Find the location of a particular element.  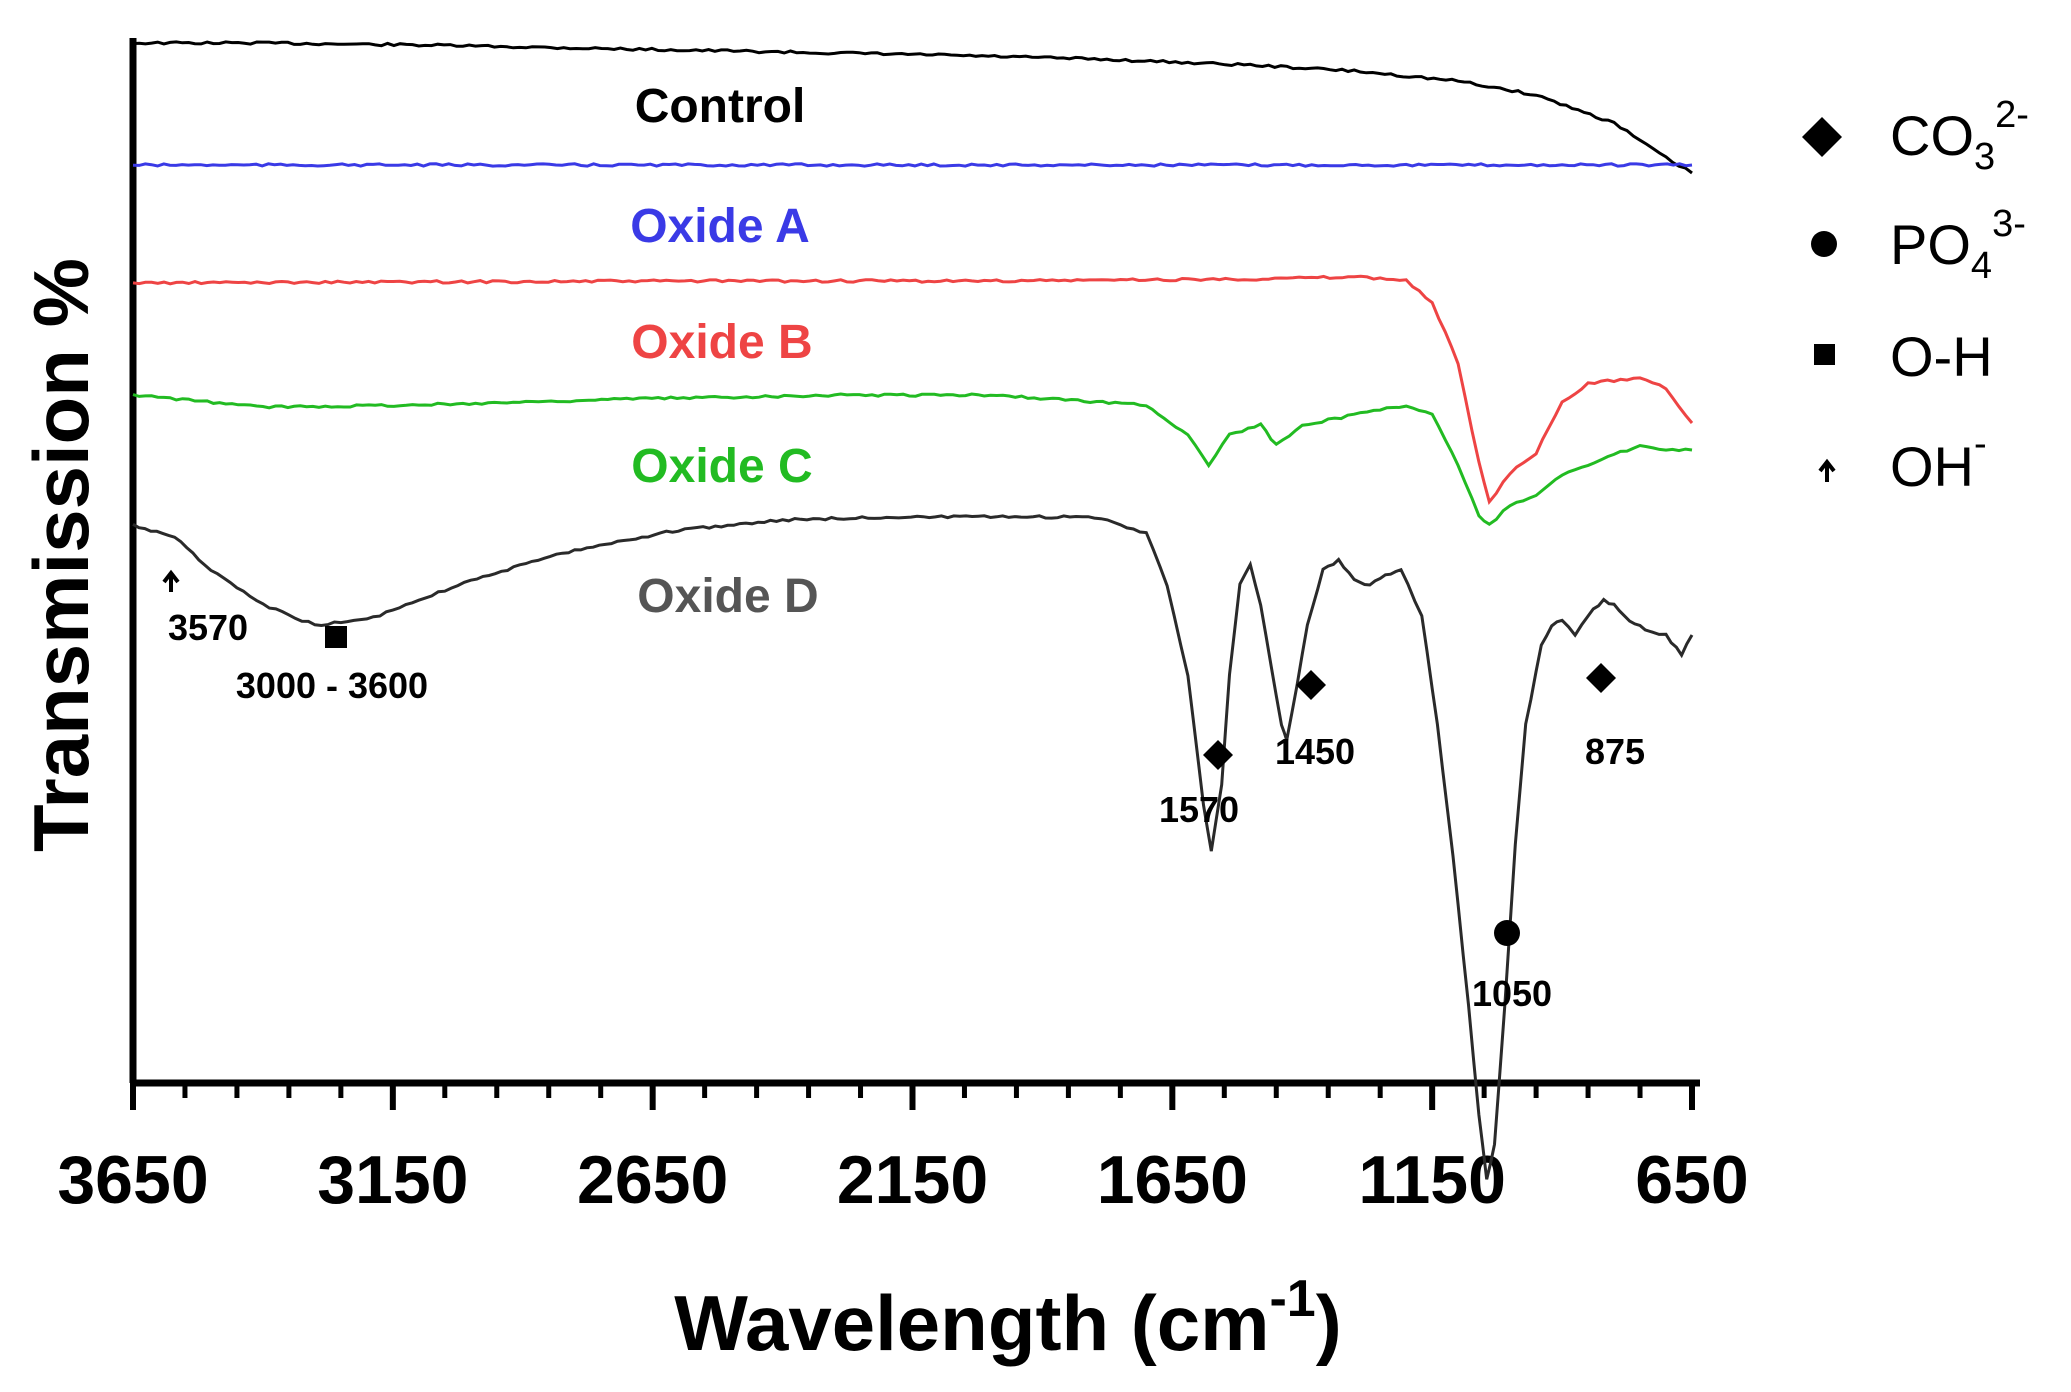

x-axis-title: Wavelength (cm-1) is located at coordinates (1007, 1318).